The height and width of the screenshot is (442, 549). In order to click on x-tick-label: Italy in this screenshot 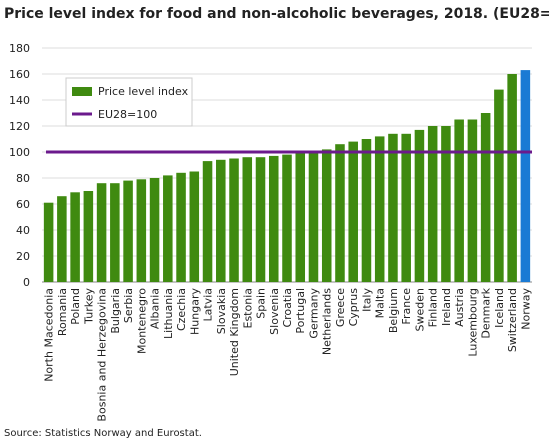, I will do `click(366, 300)`.